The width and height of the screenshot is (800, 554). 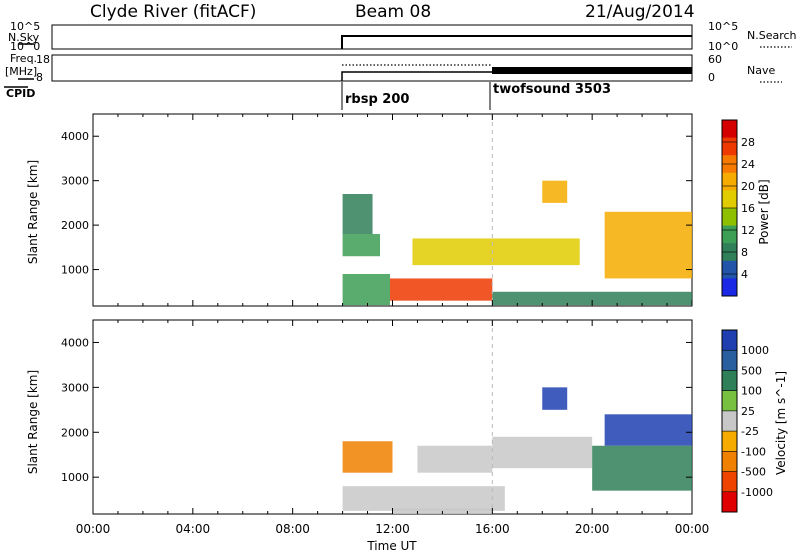 What do you see at coordinates (21, 71) in the screenshot?
I see `freq-unit: [MHz]` at bounding box center [21, 71].